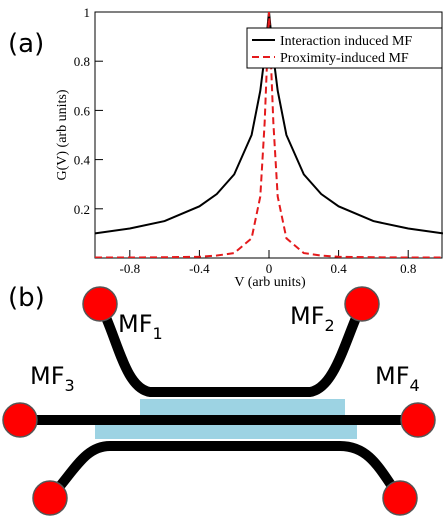  Describe the element at coordinates (62, 134) in the screenshot. I see `y-axis-label: G(V) (arb units)` at that location.